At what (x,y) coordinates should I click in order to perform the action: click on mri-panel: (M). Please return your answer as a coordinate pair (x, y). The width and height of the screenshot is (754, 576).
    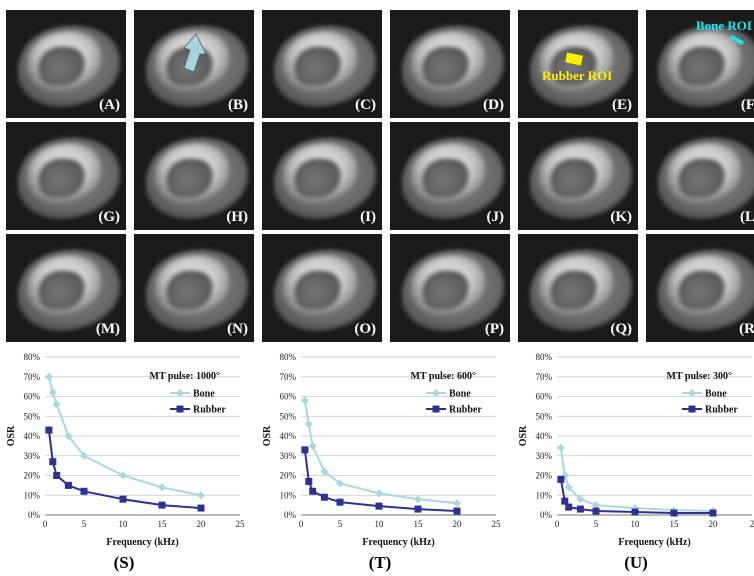
    Looking at the image, I should click on (66, 288).